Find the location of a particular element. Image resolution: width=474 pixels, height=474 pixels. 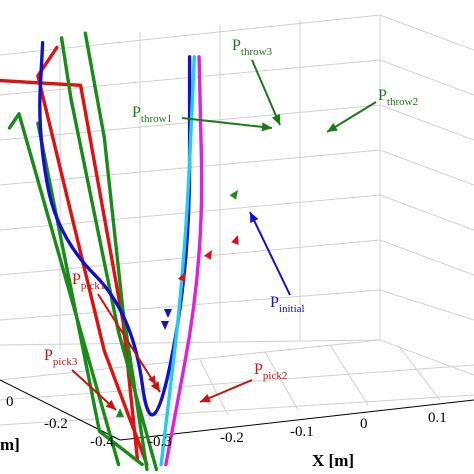

x-tick-labels: -0.3 -0.2 -0.1 0 0.1 is located at coordinates (297, 430).